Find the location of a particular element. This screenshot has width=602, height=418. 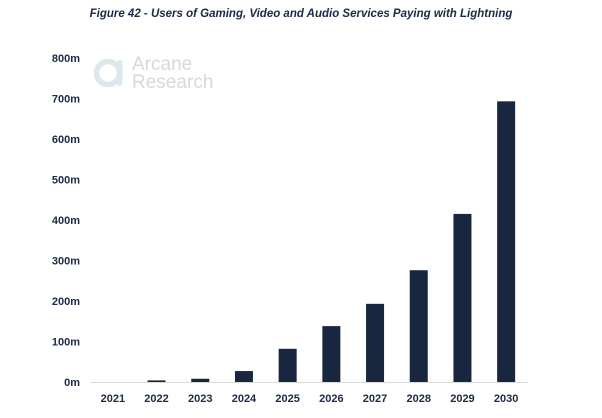

bar-2026 is located at coordinates (331, 354).